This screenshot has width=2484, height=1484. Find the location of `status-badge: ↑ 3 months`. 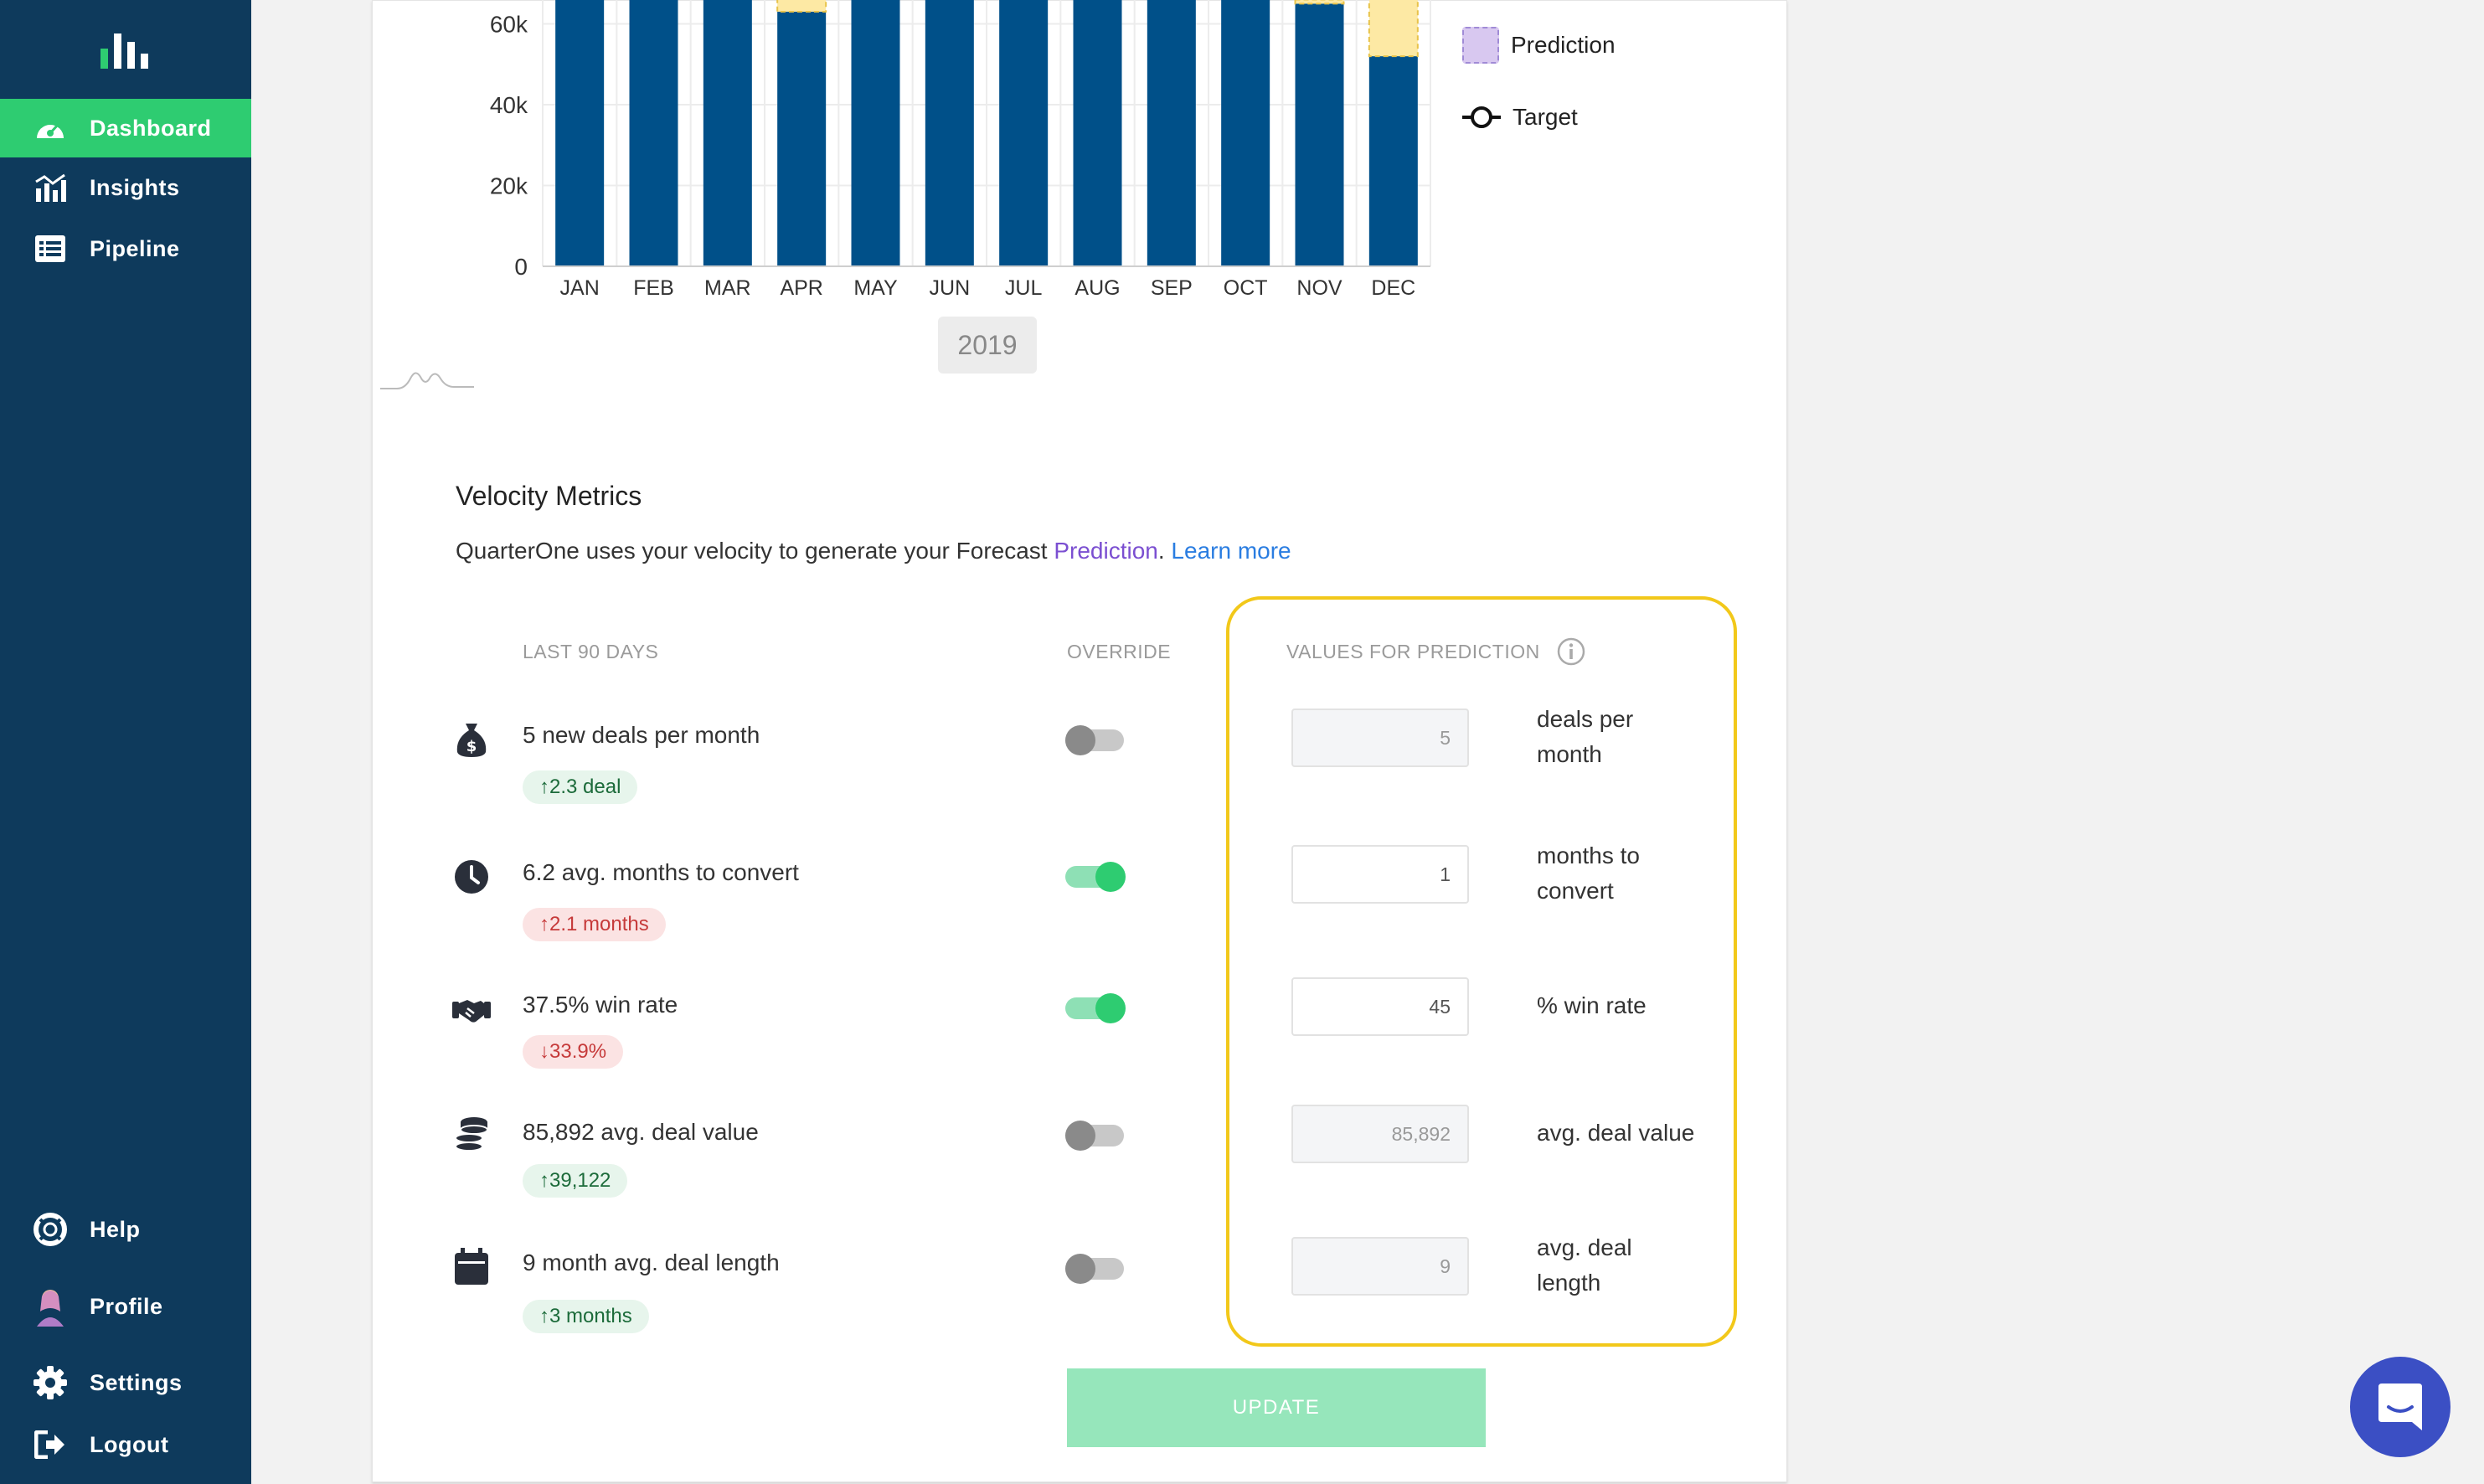

status-badge: ↑ 3 months is located at coordinates (586, 1316).